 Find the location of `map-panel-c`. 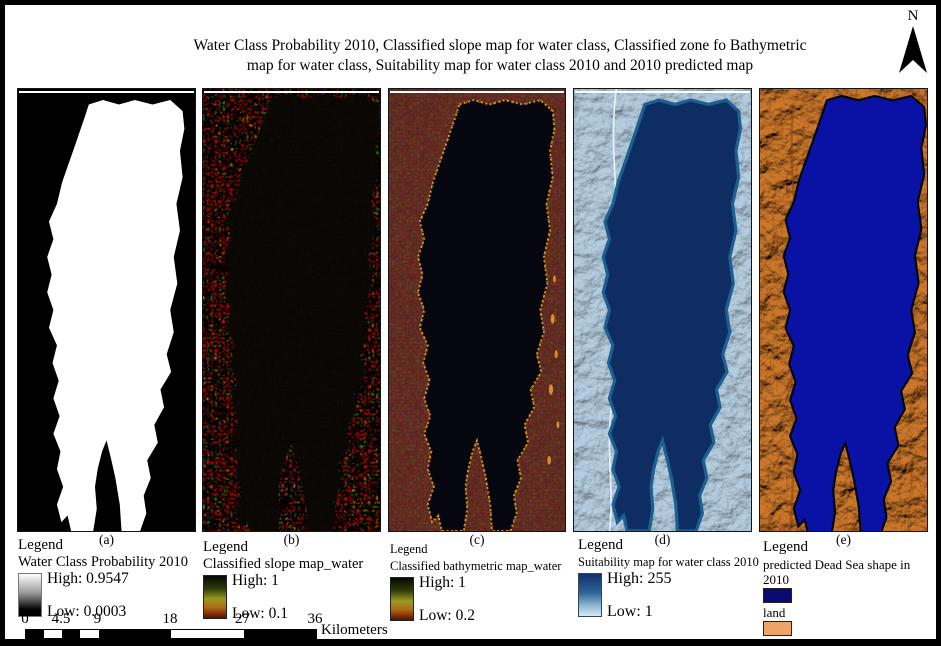

map-panel-c is located at coordinates (477, 310).